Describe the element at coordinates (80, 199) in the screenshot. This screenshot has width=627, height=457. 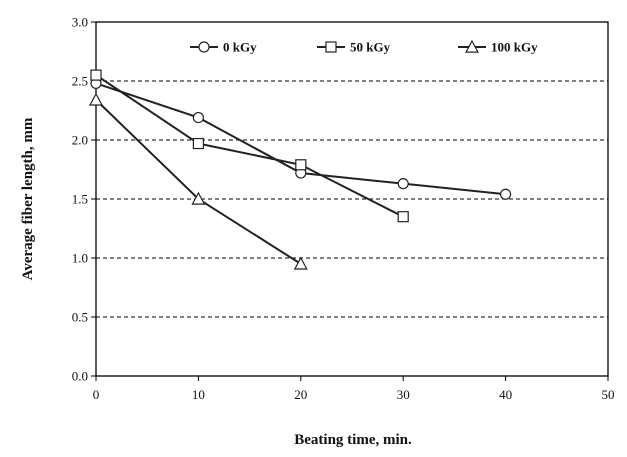
I see `y-tick-label: 1.5` at that location.